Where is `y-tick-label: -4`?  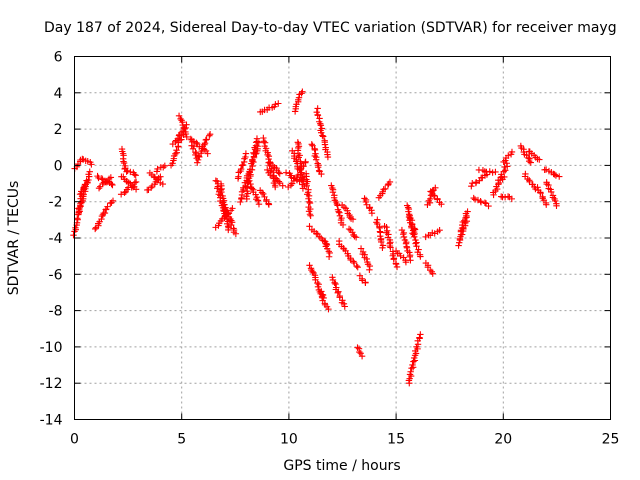 y-tick-label: -4 is located at coordinates (56, 239).